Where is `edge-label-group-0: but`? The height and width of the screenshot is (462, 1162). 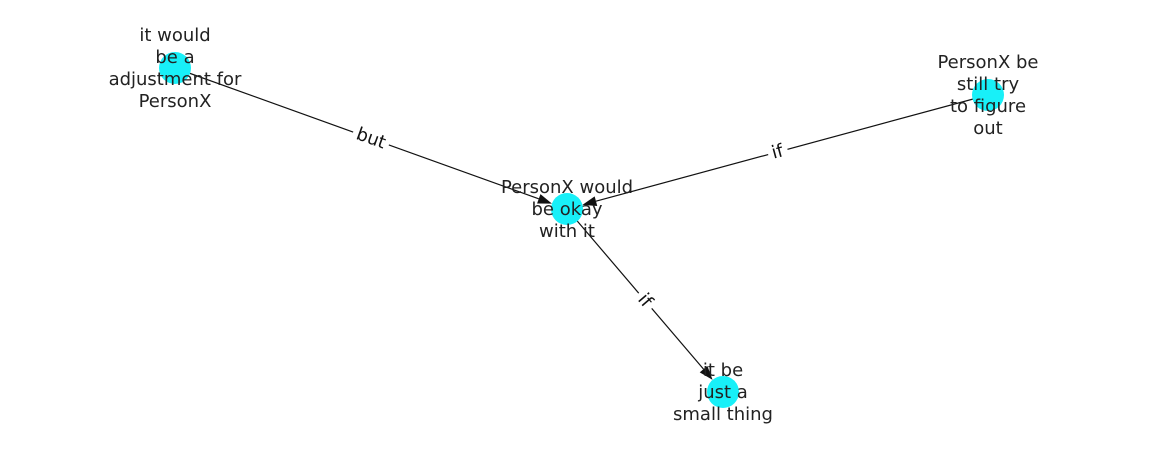
edge-label-group-0: but is located at coordinates (371, 138).